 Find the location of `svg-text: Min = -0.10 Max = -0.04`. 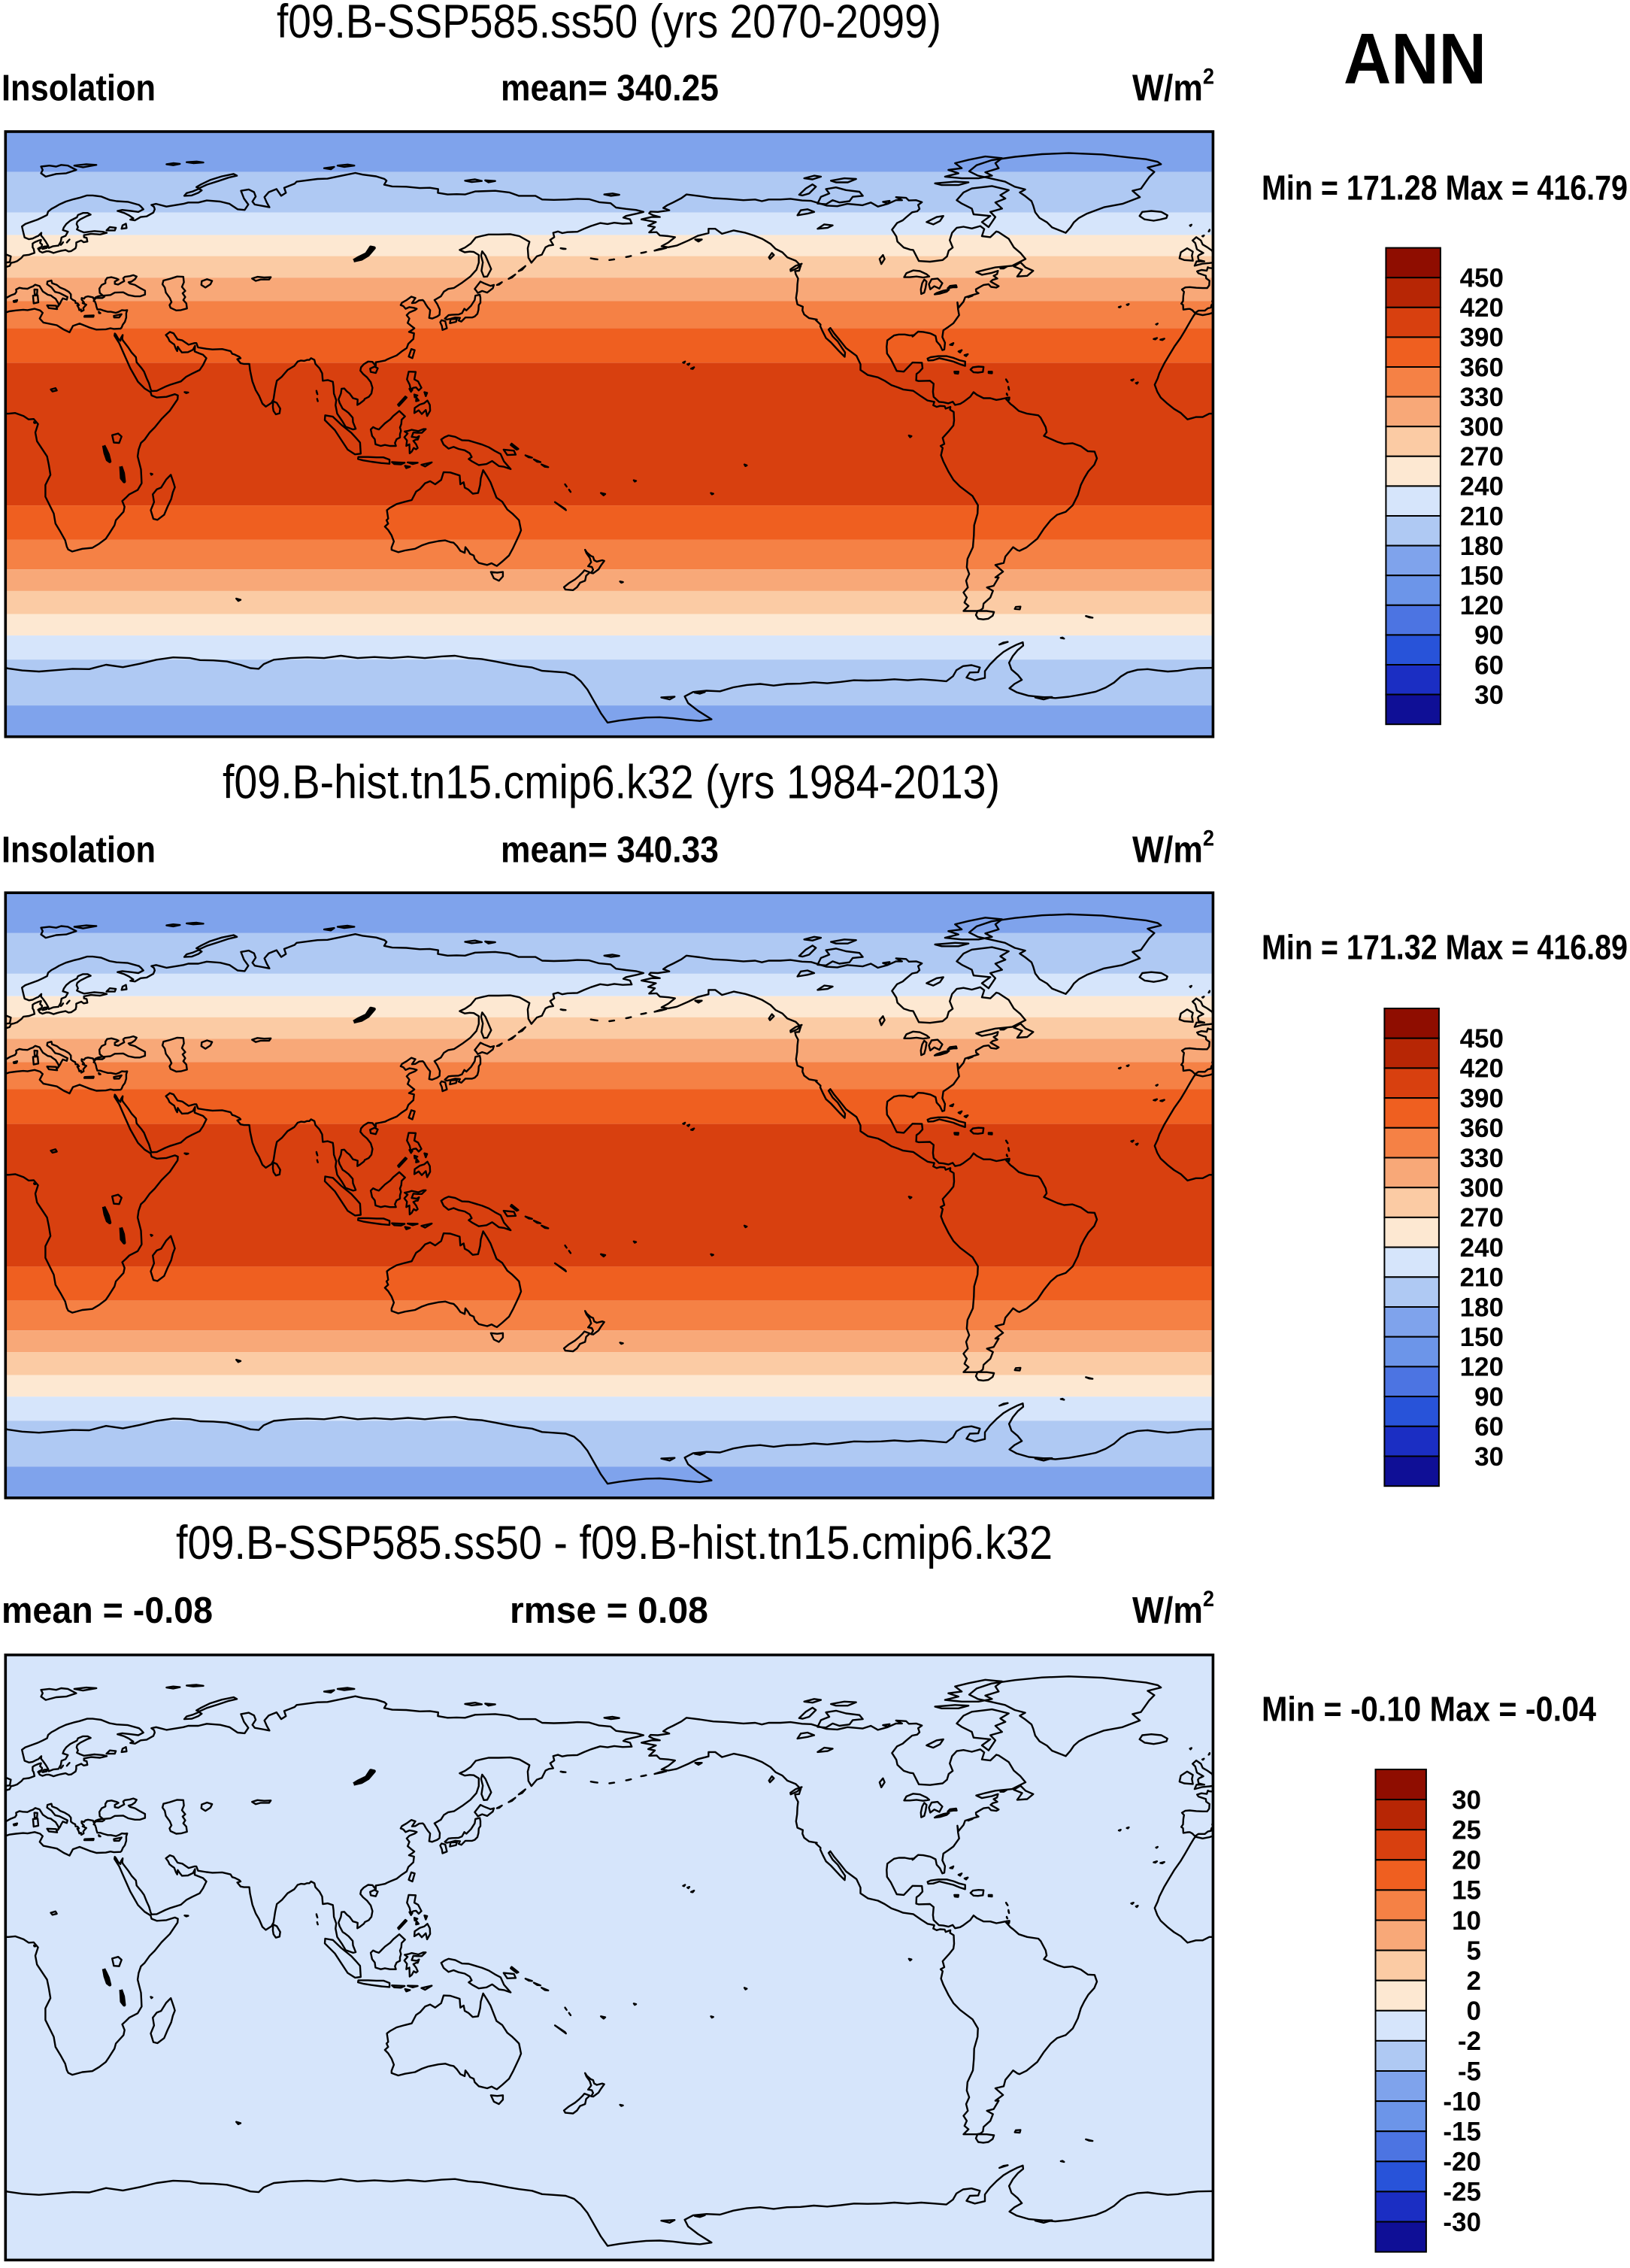

svg-text: Min = -0.10 Max = -0.04 is located at coordinates (1429, 1709).